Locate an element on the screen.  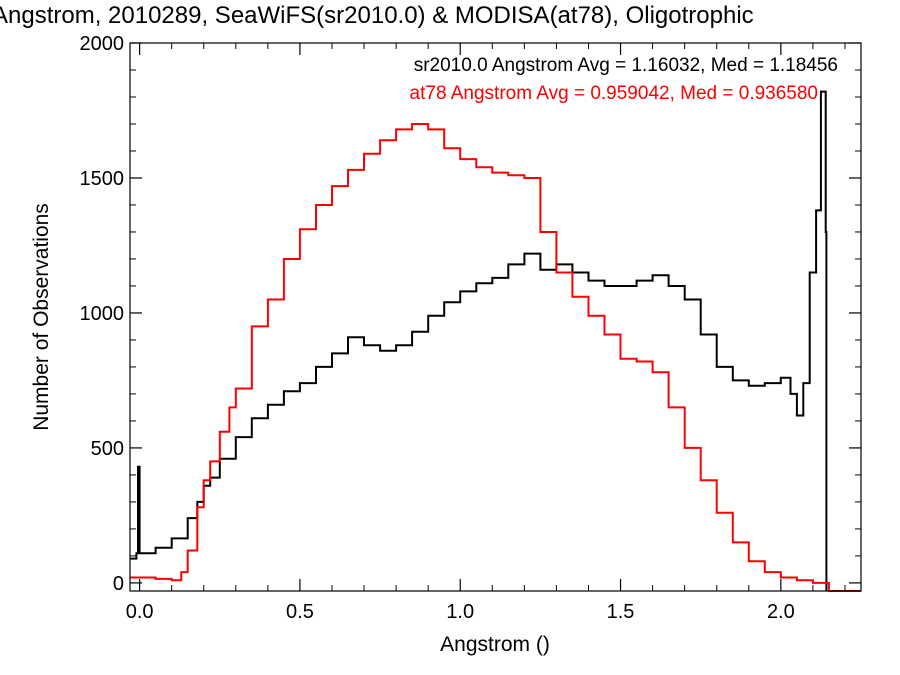
x-tick-label: 0.0 is located at coordinates (140, 612).